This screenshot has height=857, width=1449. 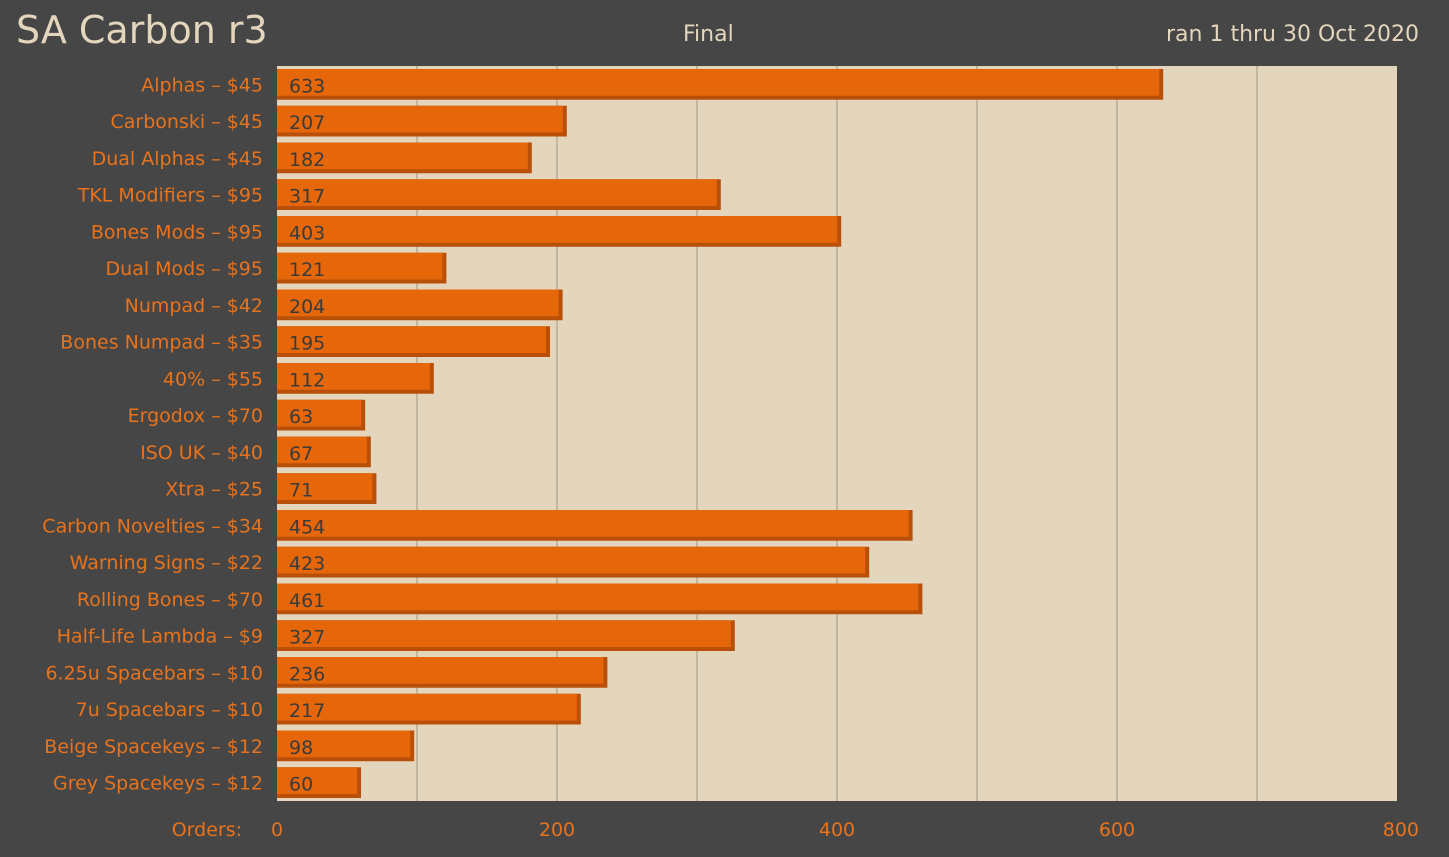 What do you see at coordinates (177, 232) in the screenshot?
I see `category-label: Bones Mods – $95` at bounding box center [177, 232].